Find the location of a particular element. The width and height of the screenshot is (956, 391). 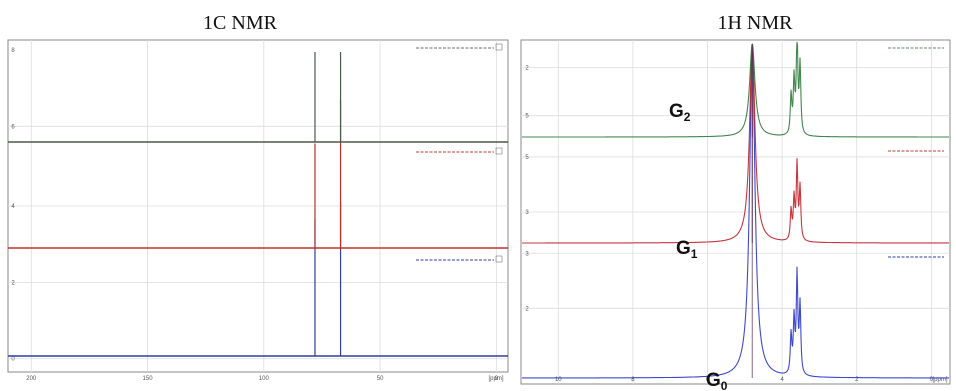

g0-label: G0 is located at coordinates (717, 380).